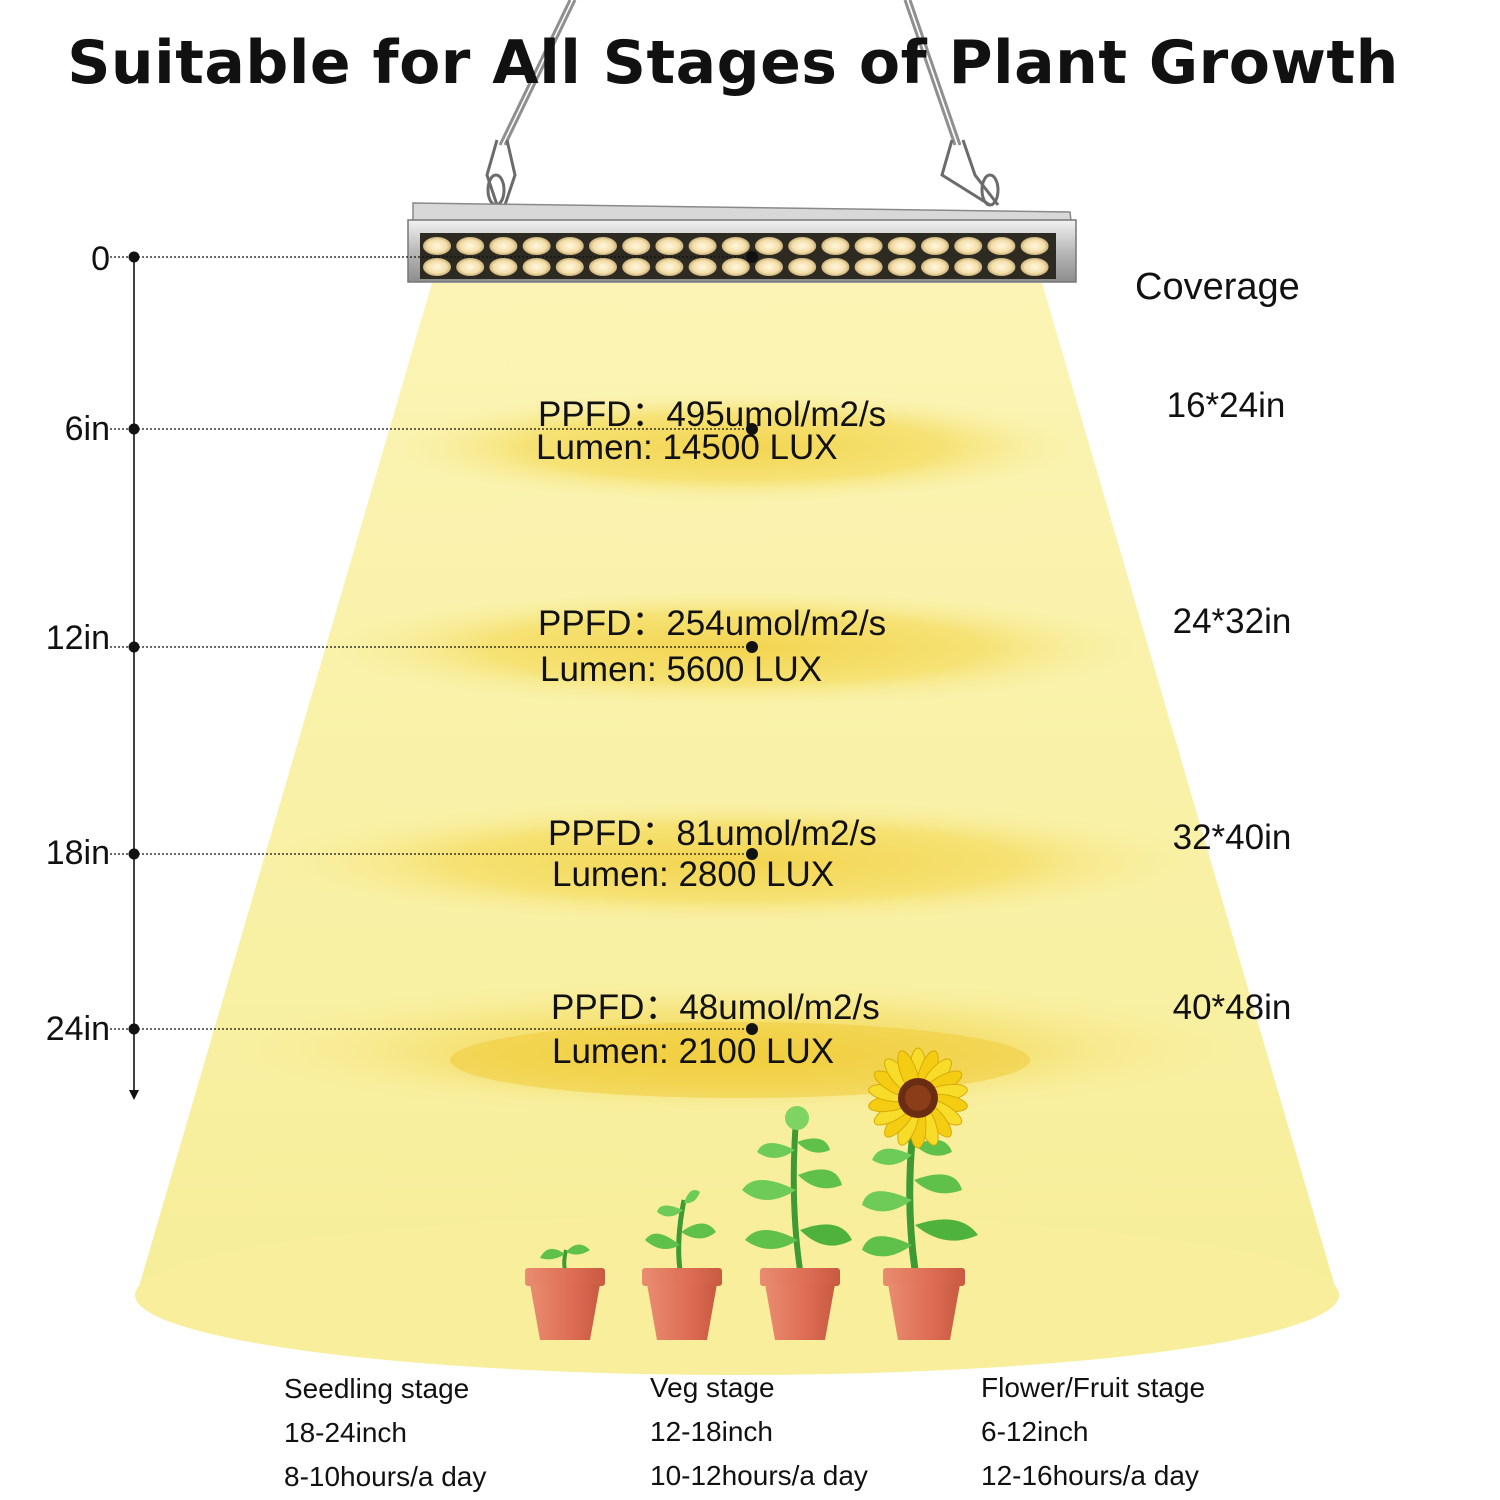 This screenshot has height=1500, width=1500. I want to click on ppfd-24in: PPFD：48umol/m2/s, so click(715, 1007).